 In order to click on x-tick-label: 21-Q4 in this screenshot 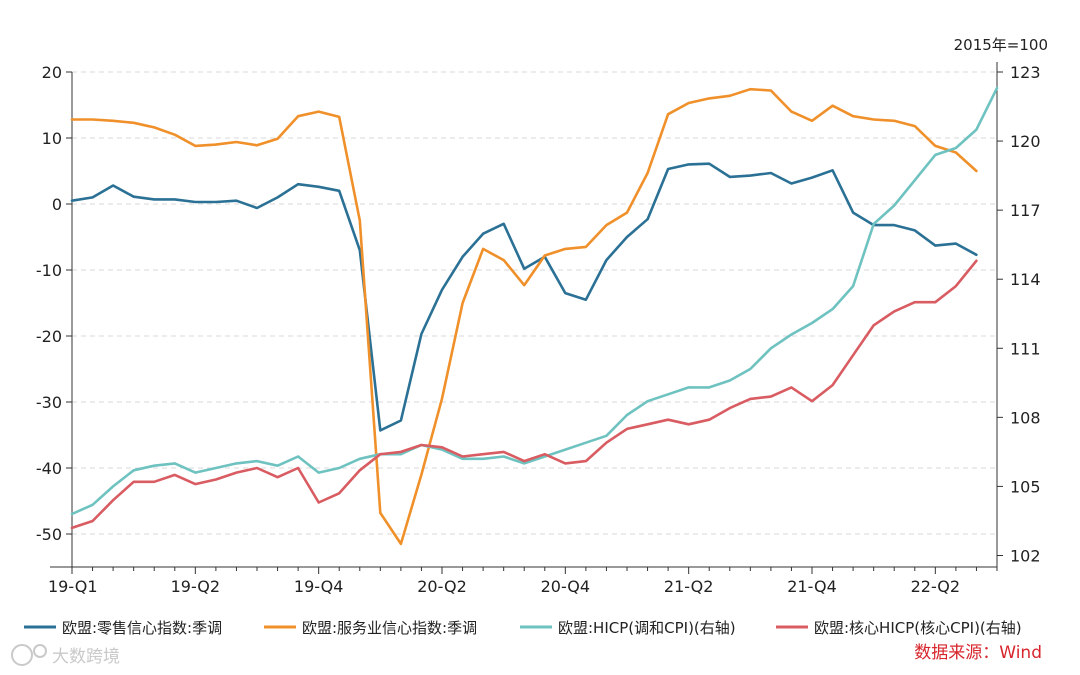, I will do `click(812, 586)`.